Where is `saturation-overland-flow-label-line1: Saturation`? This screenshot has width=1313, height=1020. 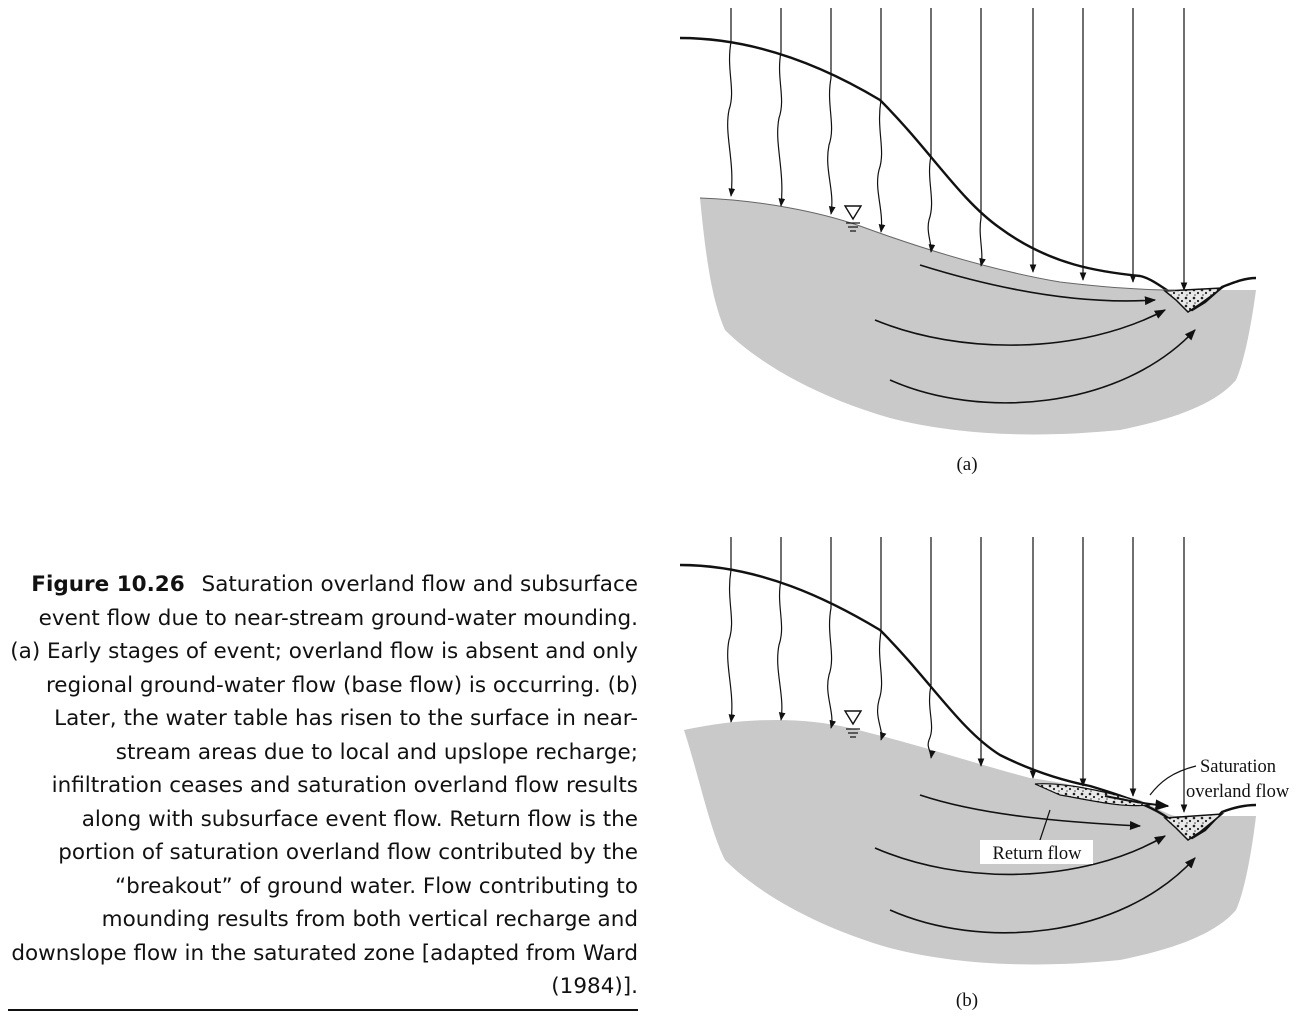
saturation-overland-flow-label-line1: Saturation is located at coordinates (1238, 767).